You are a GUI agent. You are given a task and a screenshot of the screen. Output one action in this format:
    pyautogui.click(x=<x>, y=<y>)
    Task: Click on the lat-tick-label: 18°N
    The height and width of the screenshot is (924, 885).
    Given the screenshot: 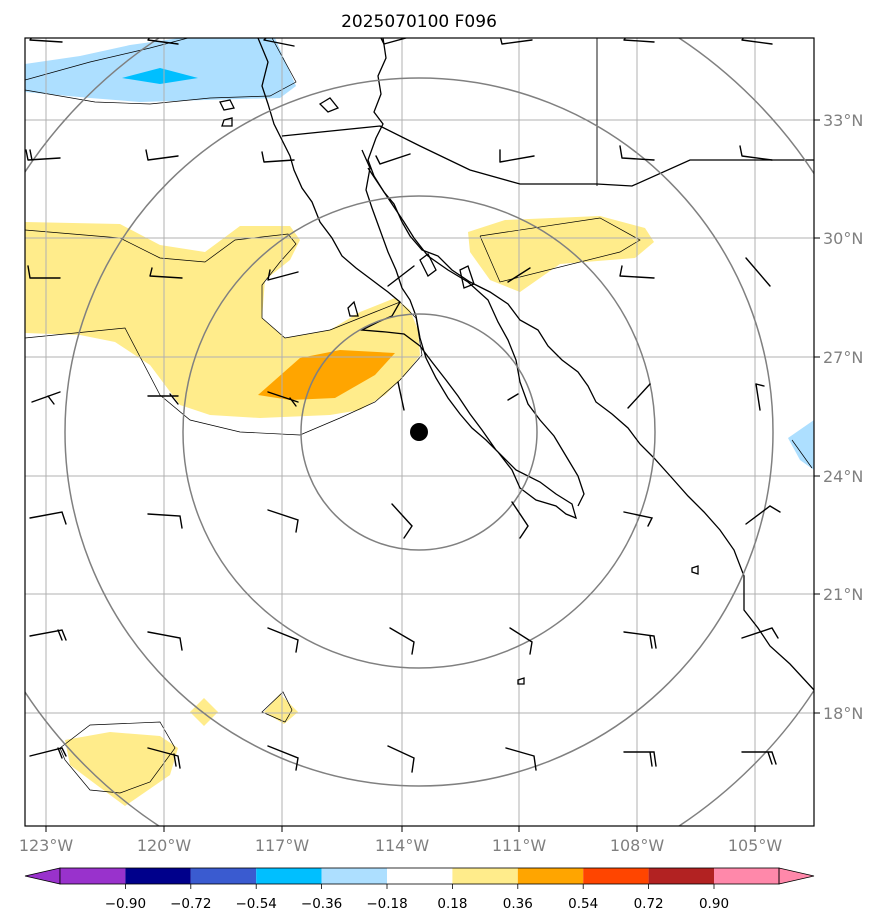 What is the action you would take?
    pyautogui.click(x=843, y=713)
    